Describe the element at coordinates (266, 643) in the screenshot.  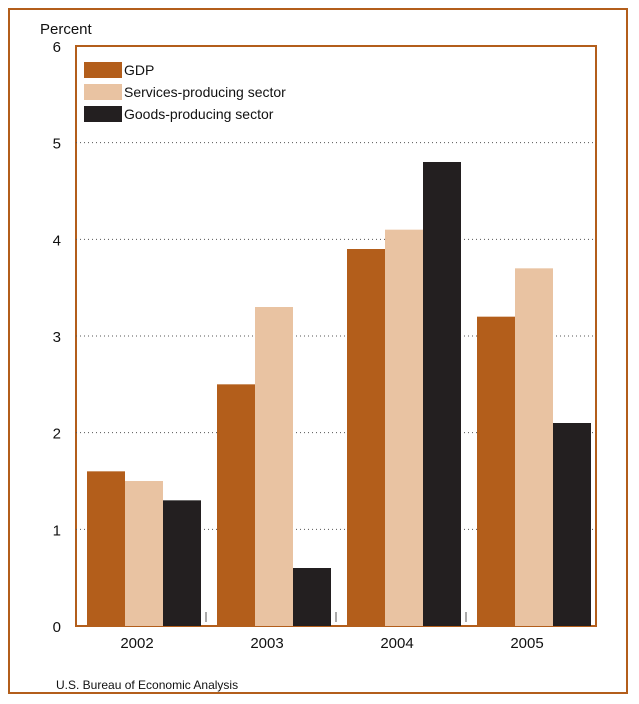
I see `x-tick-label-2003: 2003` at that location.